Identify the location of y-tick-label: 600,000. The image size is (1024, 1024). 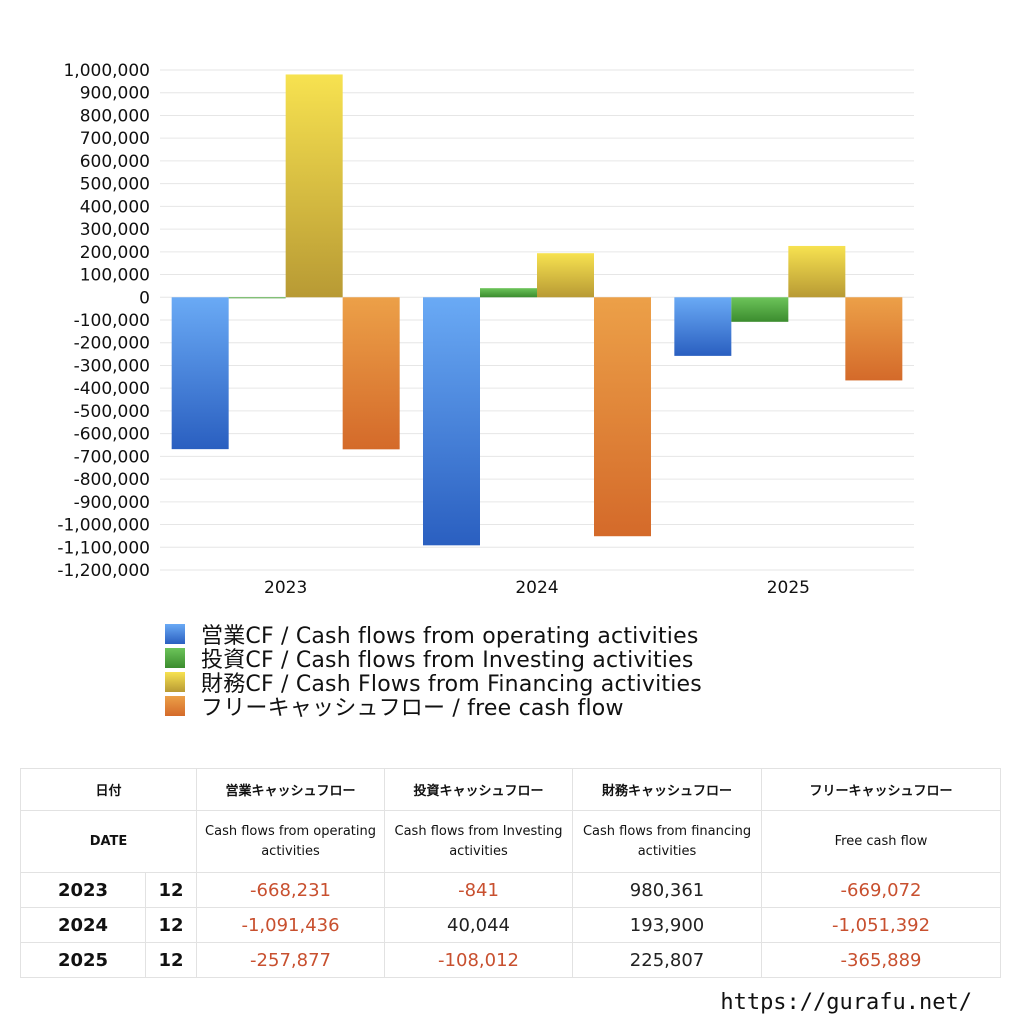
(115, 162).